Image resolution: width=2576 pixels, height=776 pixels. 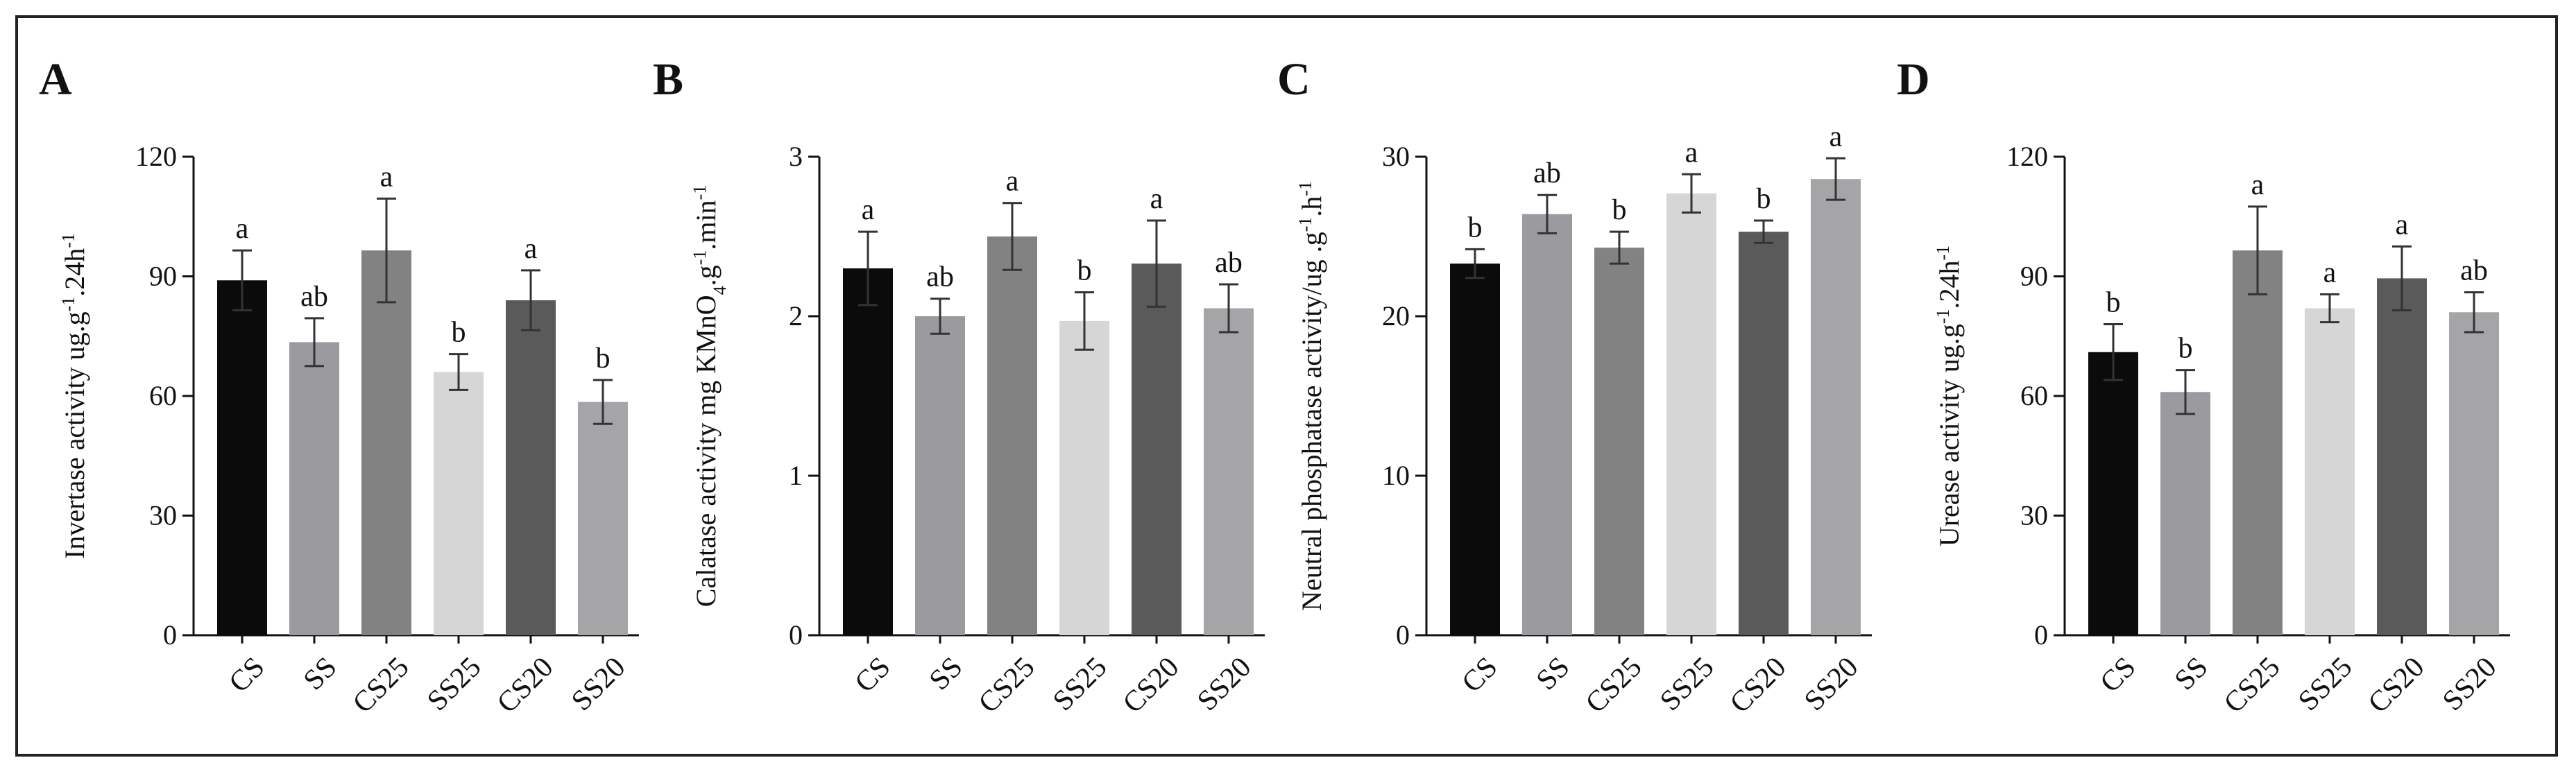 I want to click on y-tick-label: 3, so click(x=796, y=156).